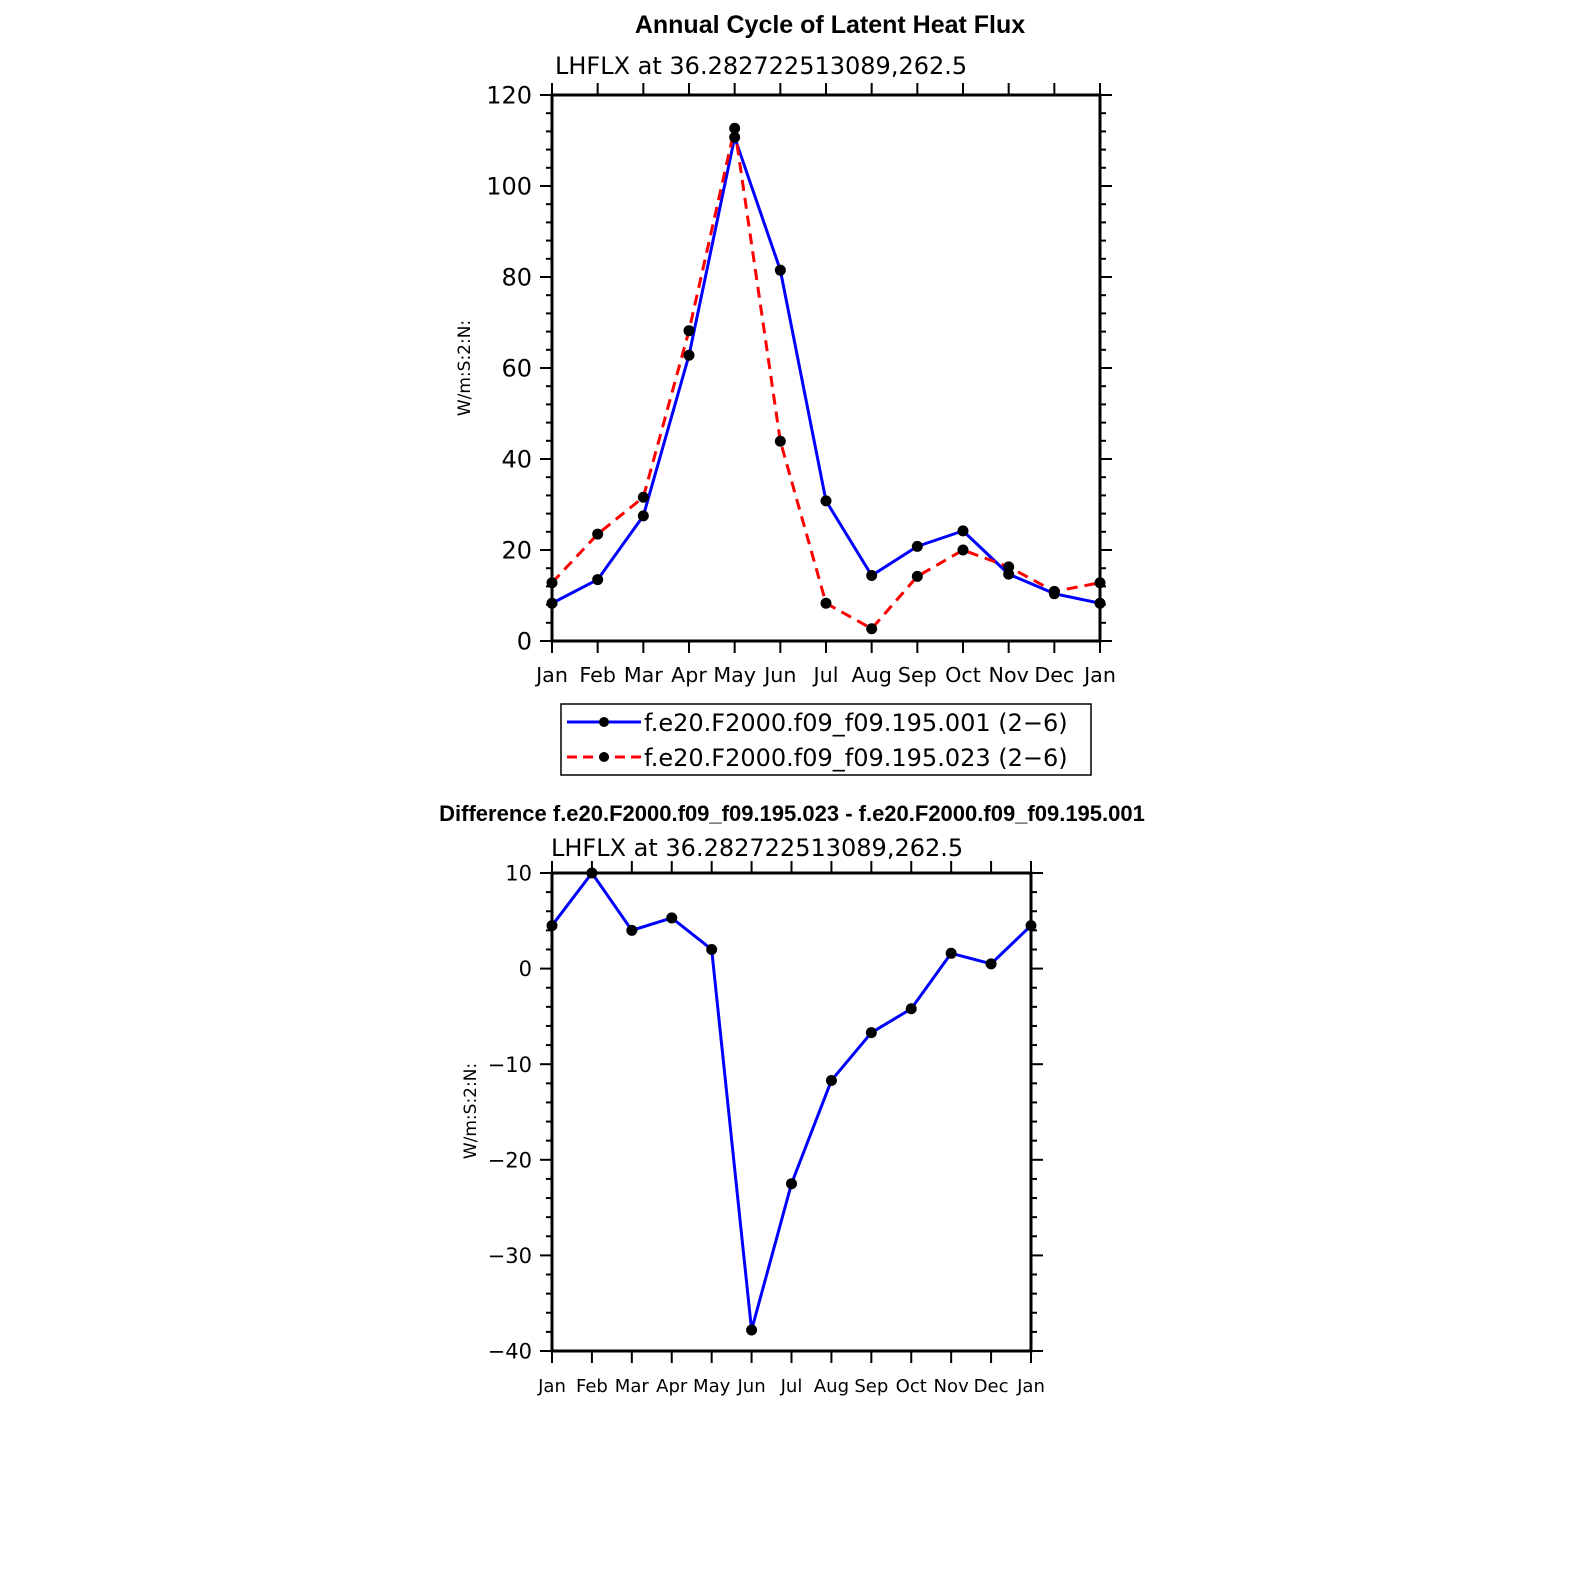 The width and height of the screenshot is (1574, 1579). I want to click on chart2-ytick-label: 10, so click(518, 874).